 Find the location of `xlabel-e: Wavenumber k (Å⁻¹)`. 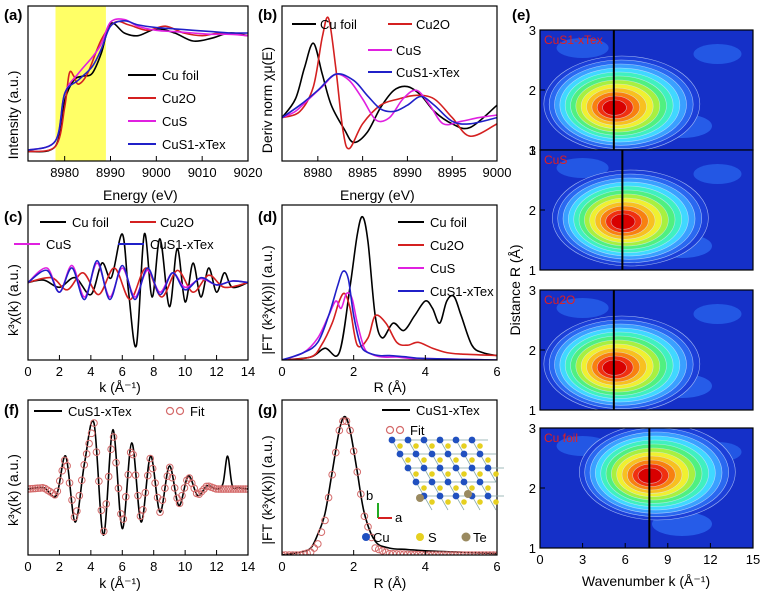

xlabel-e: Wavenumber k (Å⁻¹) is located at coordinates (646, 581).